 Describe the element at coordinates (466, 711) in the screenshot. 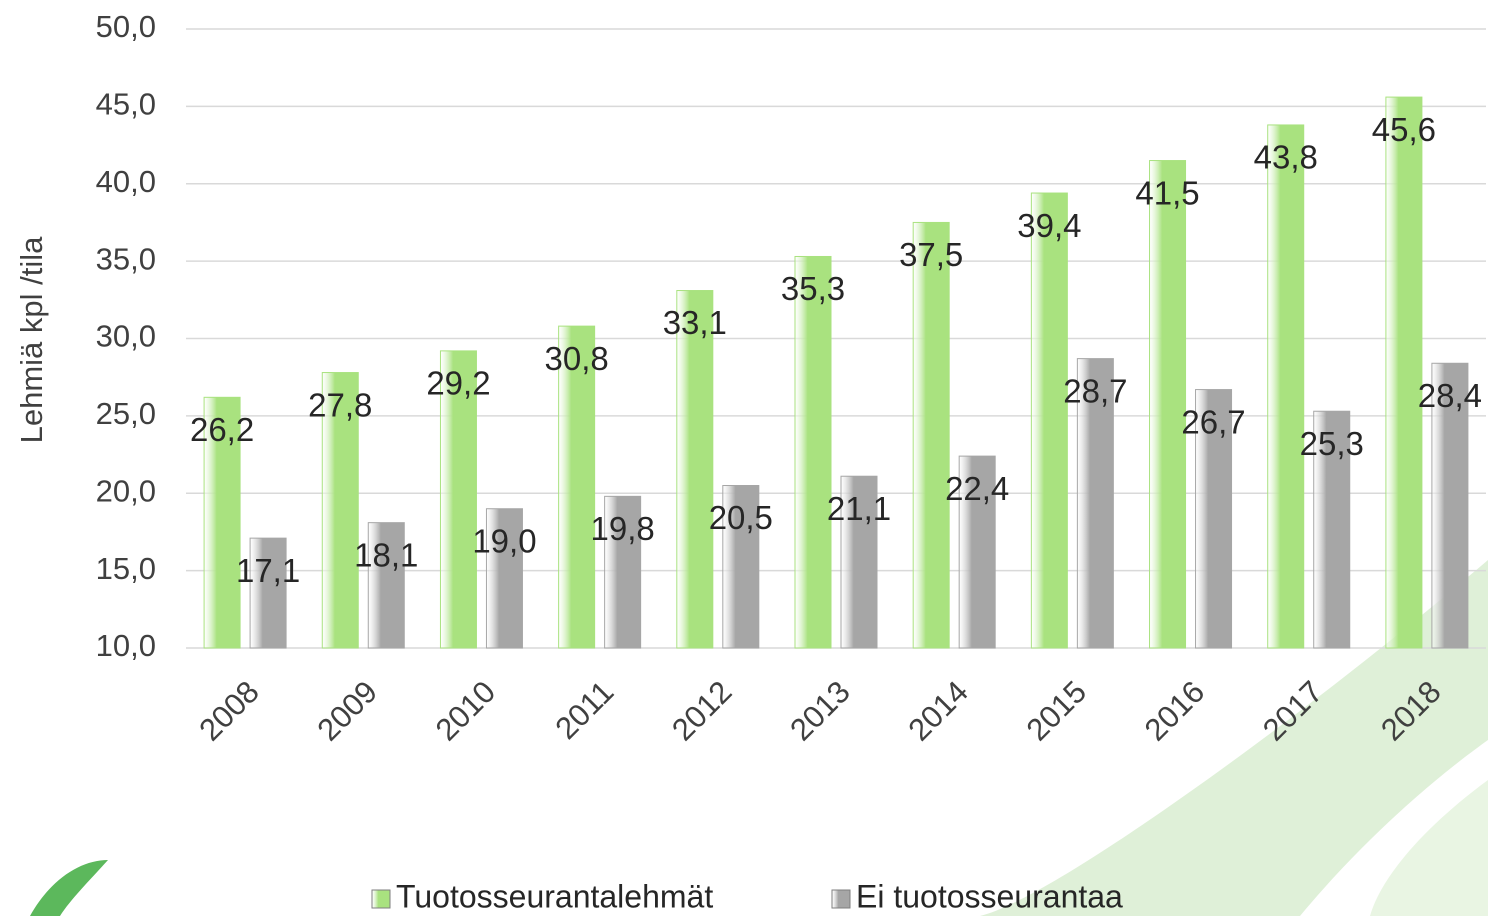

I see `x-tick-label: 2010` at that location.